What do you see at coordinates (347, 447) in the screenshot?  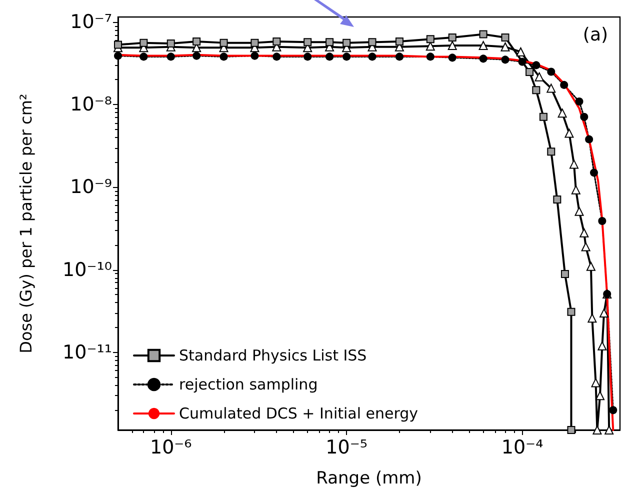 I see `x-tick-label: 10⁻⁵` at bounding box center [347, 447].